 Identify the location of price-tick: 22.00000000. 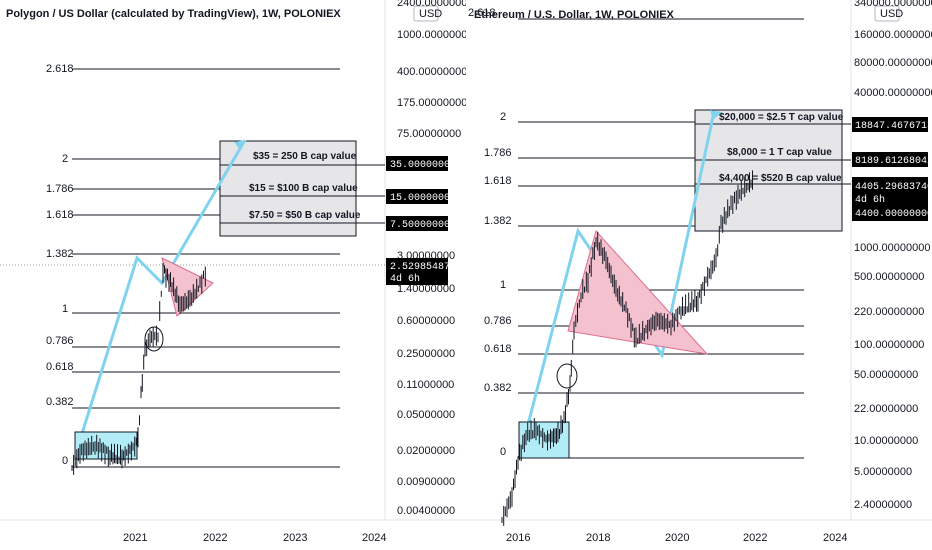
(886, 409).